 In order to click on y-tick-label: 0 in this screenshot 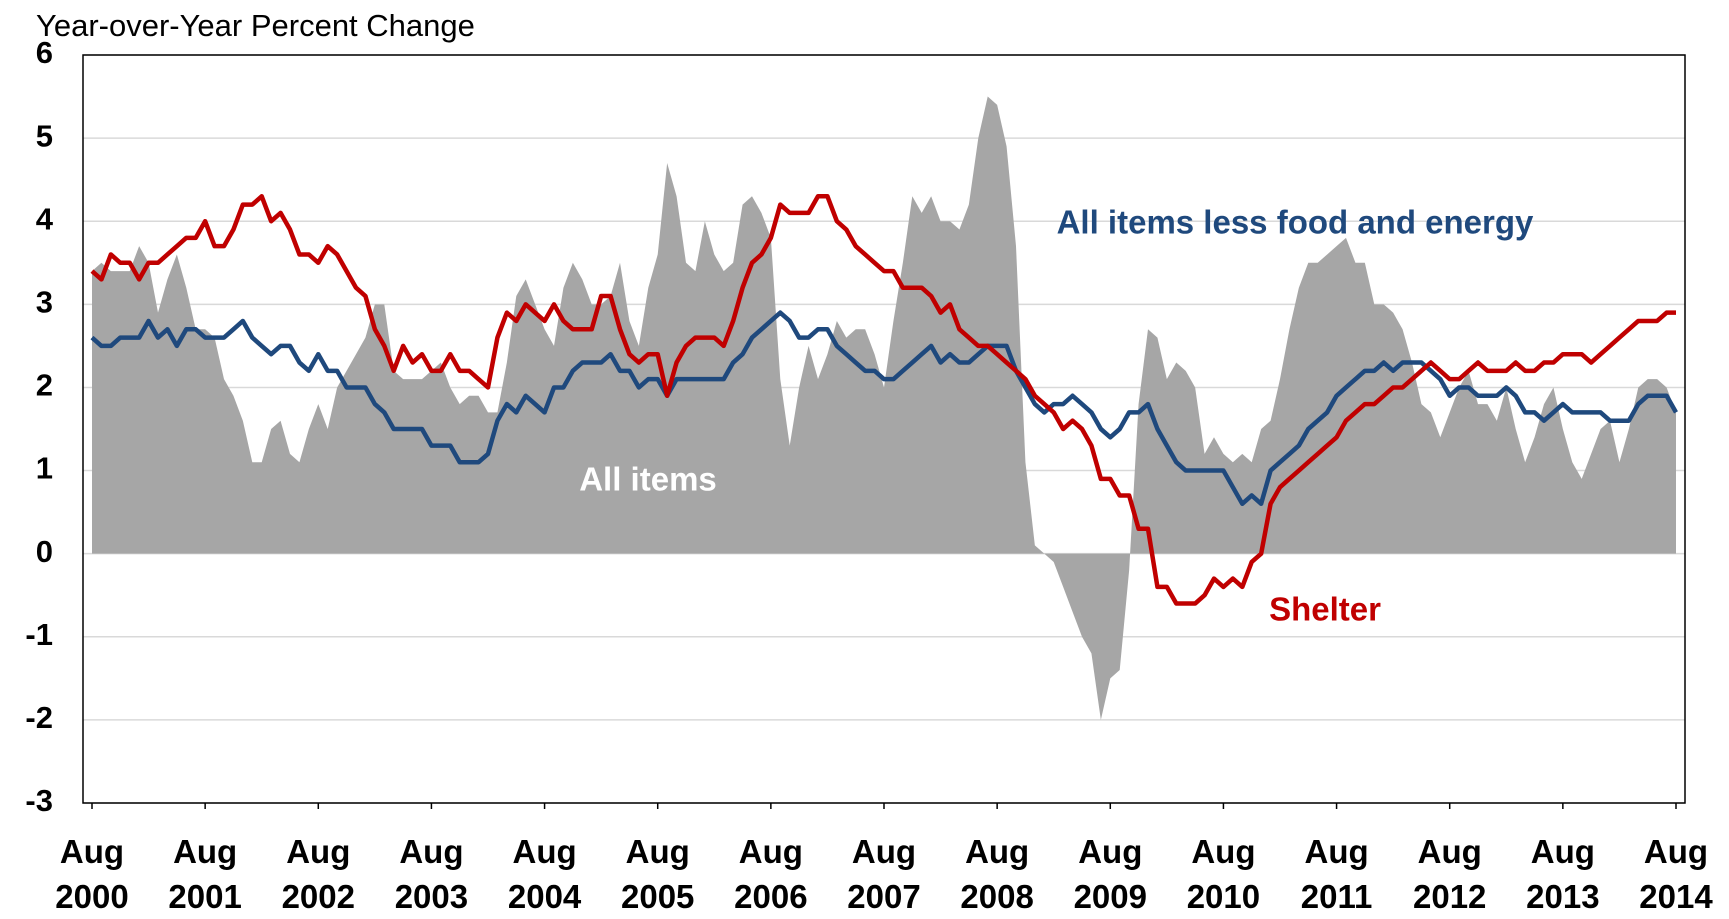, I will do `click(44, 551)`.